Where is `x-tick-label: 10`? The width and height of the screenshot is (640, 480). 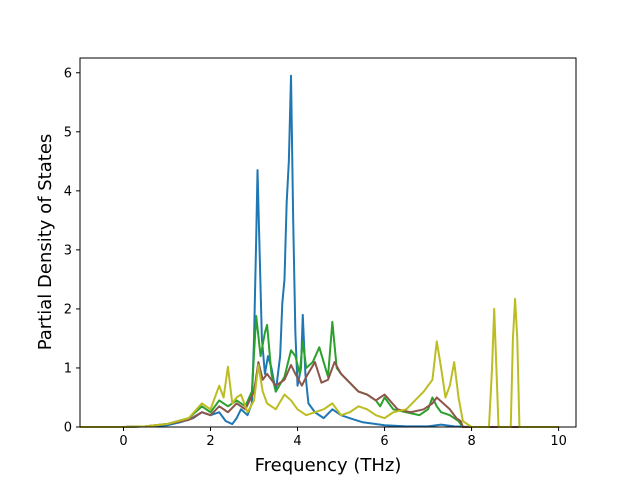 x-tick-label: 10 is located at coordinates (558, 441).